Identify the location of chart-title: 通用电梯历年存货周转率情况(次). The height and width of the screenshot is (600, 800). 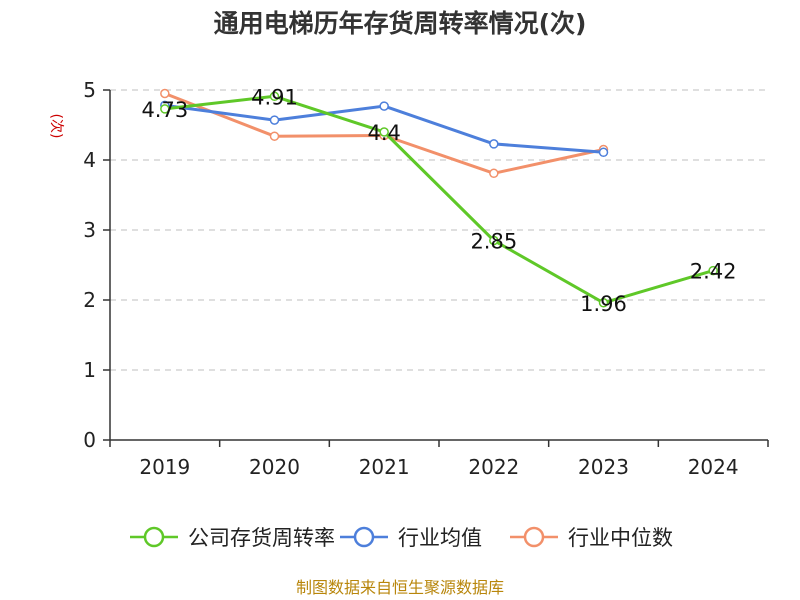
(400, 23).